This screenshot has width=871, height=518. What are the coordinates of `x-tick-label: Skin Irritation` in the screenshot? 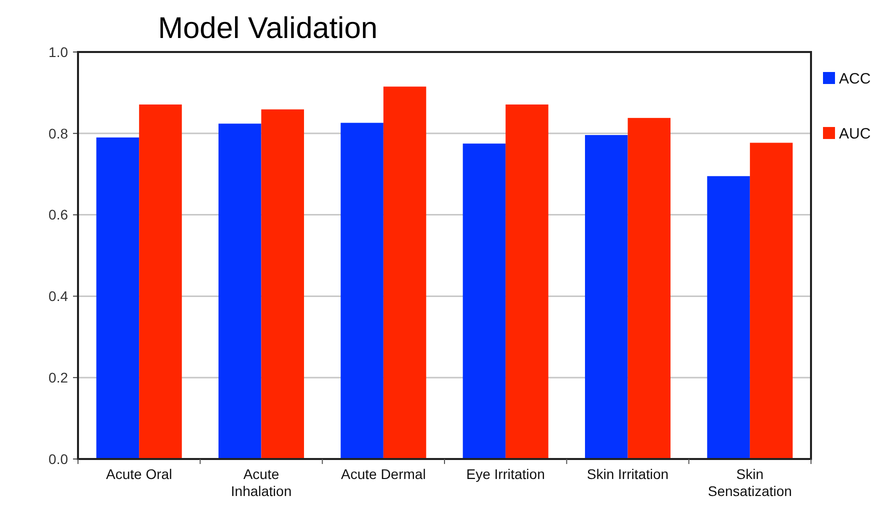 It's located at (627, 474).